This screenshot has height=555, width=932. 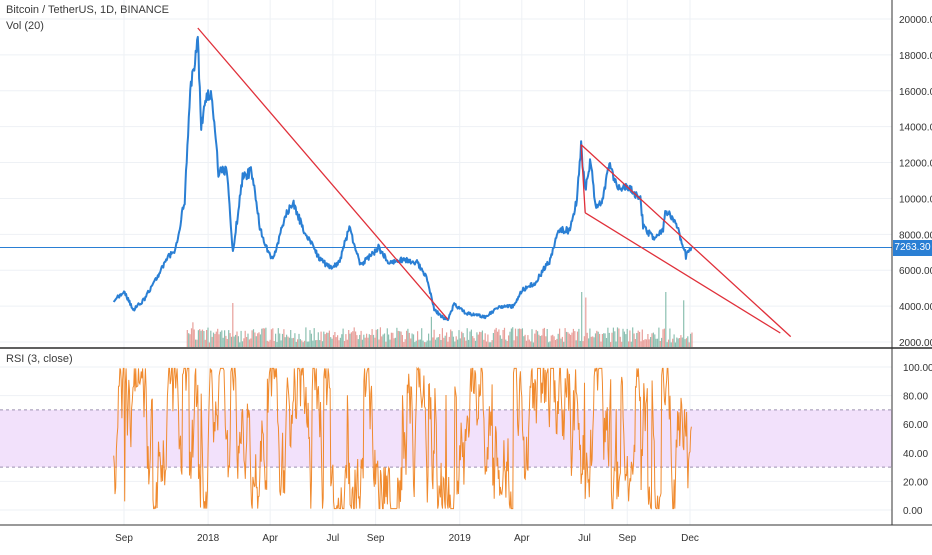 What do you see at coordinates (915, 92) in the screenshot?
I see `price-tick-label: 16000.00` at bounding box center [915, 92].